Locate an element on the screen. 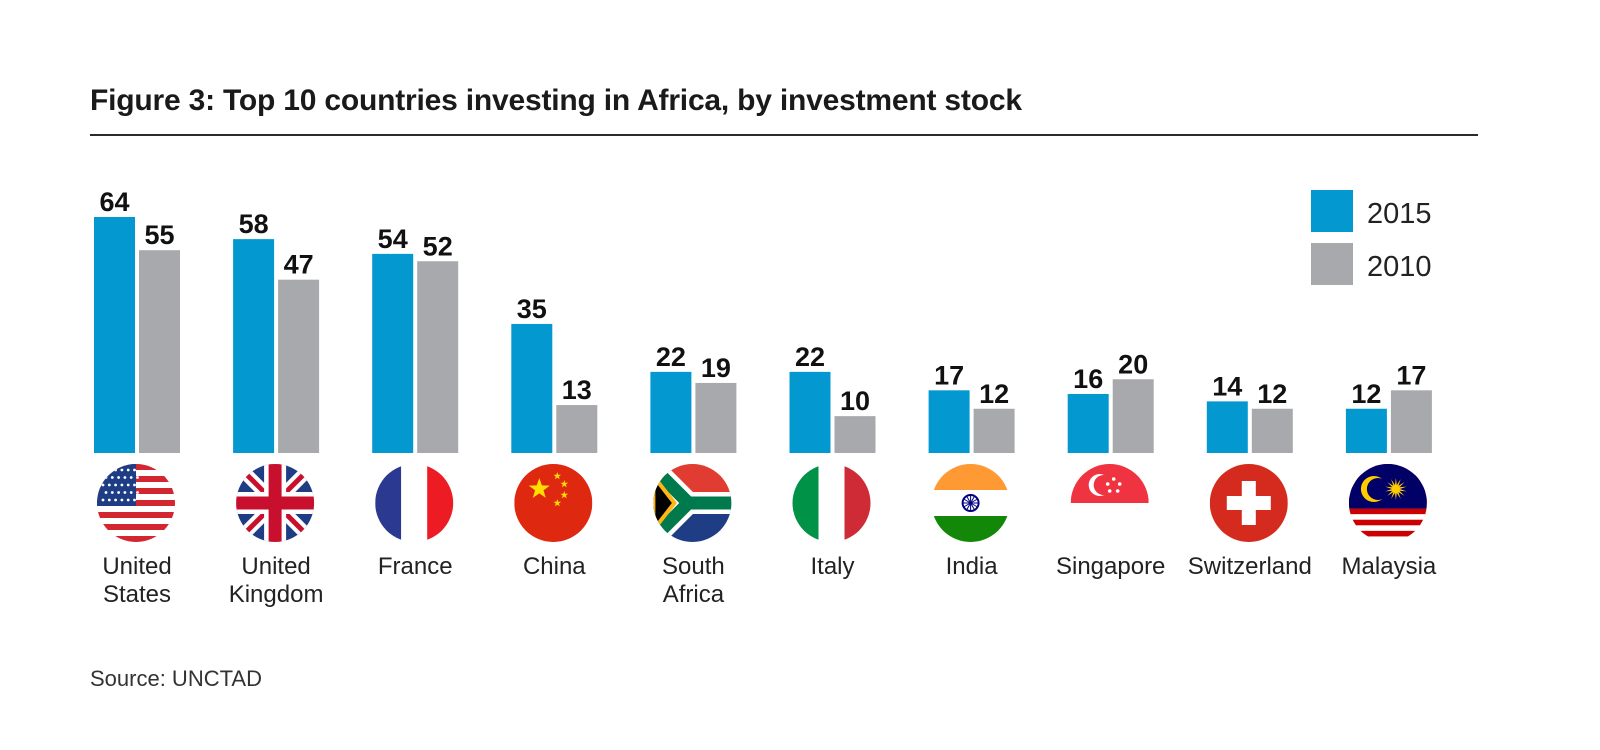 The height and width of the screenshot is (750, 1600). category-label-1: United Kingdom is located at coordinates (276, 580).